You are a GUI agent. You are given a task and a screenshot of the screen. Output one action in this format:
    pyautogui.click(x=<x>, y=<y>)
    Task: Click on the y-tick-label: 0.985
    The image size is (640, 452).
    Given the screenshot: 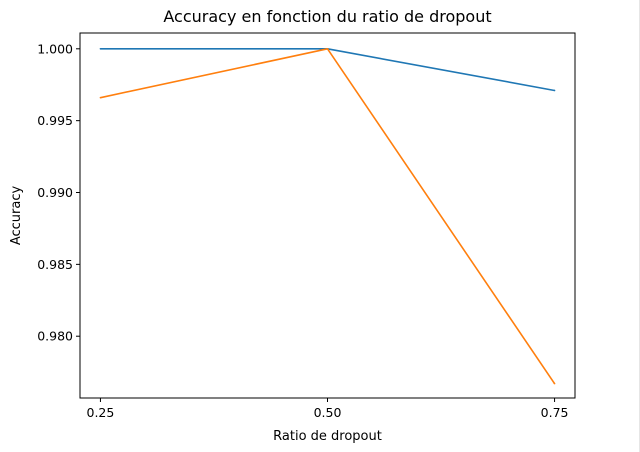 What is the action you would take?
    pyautogui.click(x=55, y=264)
    